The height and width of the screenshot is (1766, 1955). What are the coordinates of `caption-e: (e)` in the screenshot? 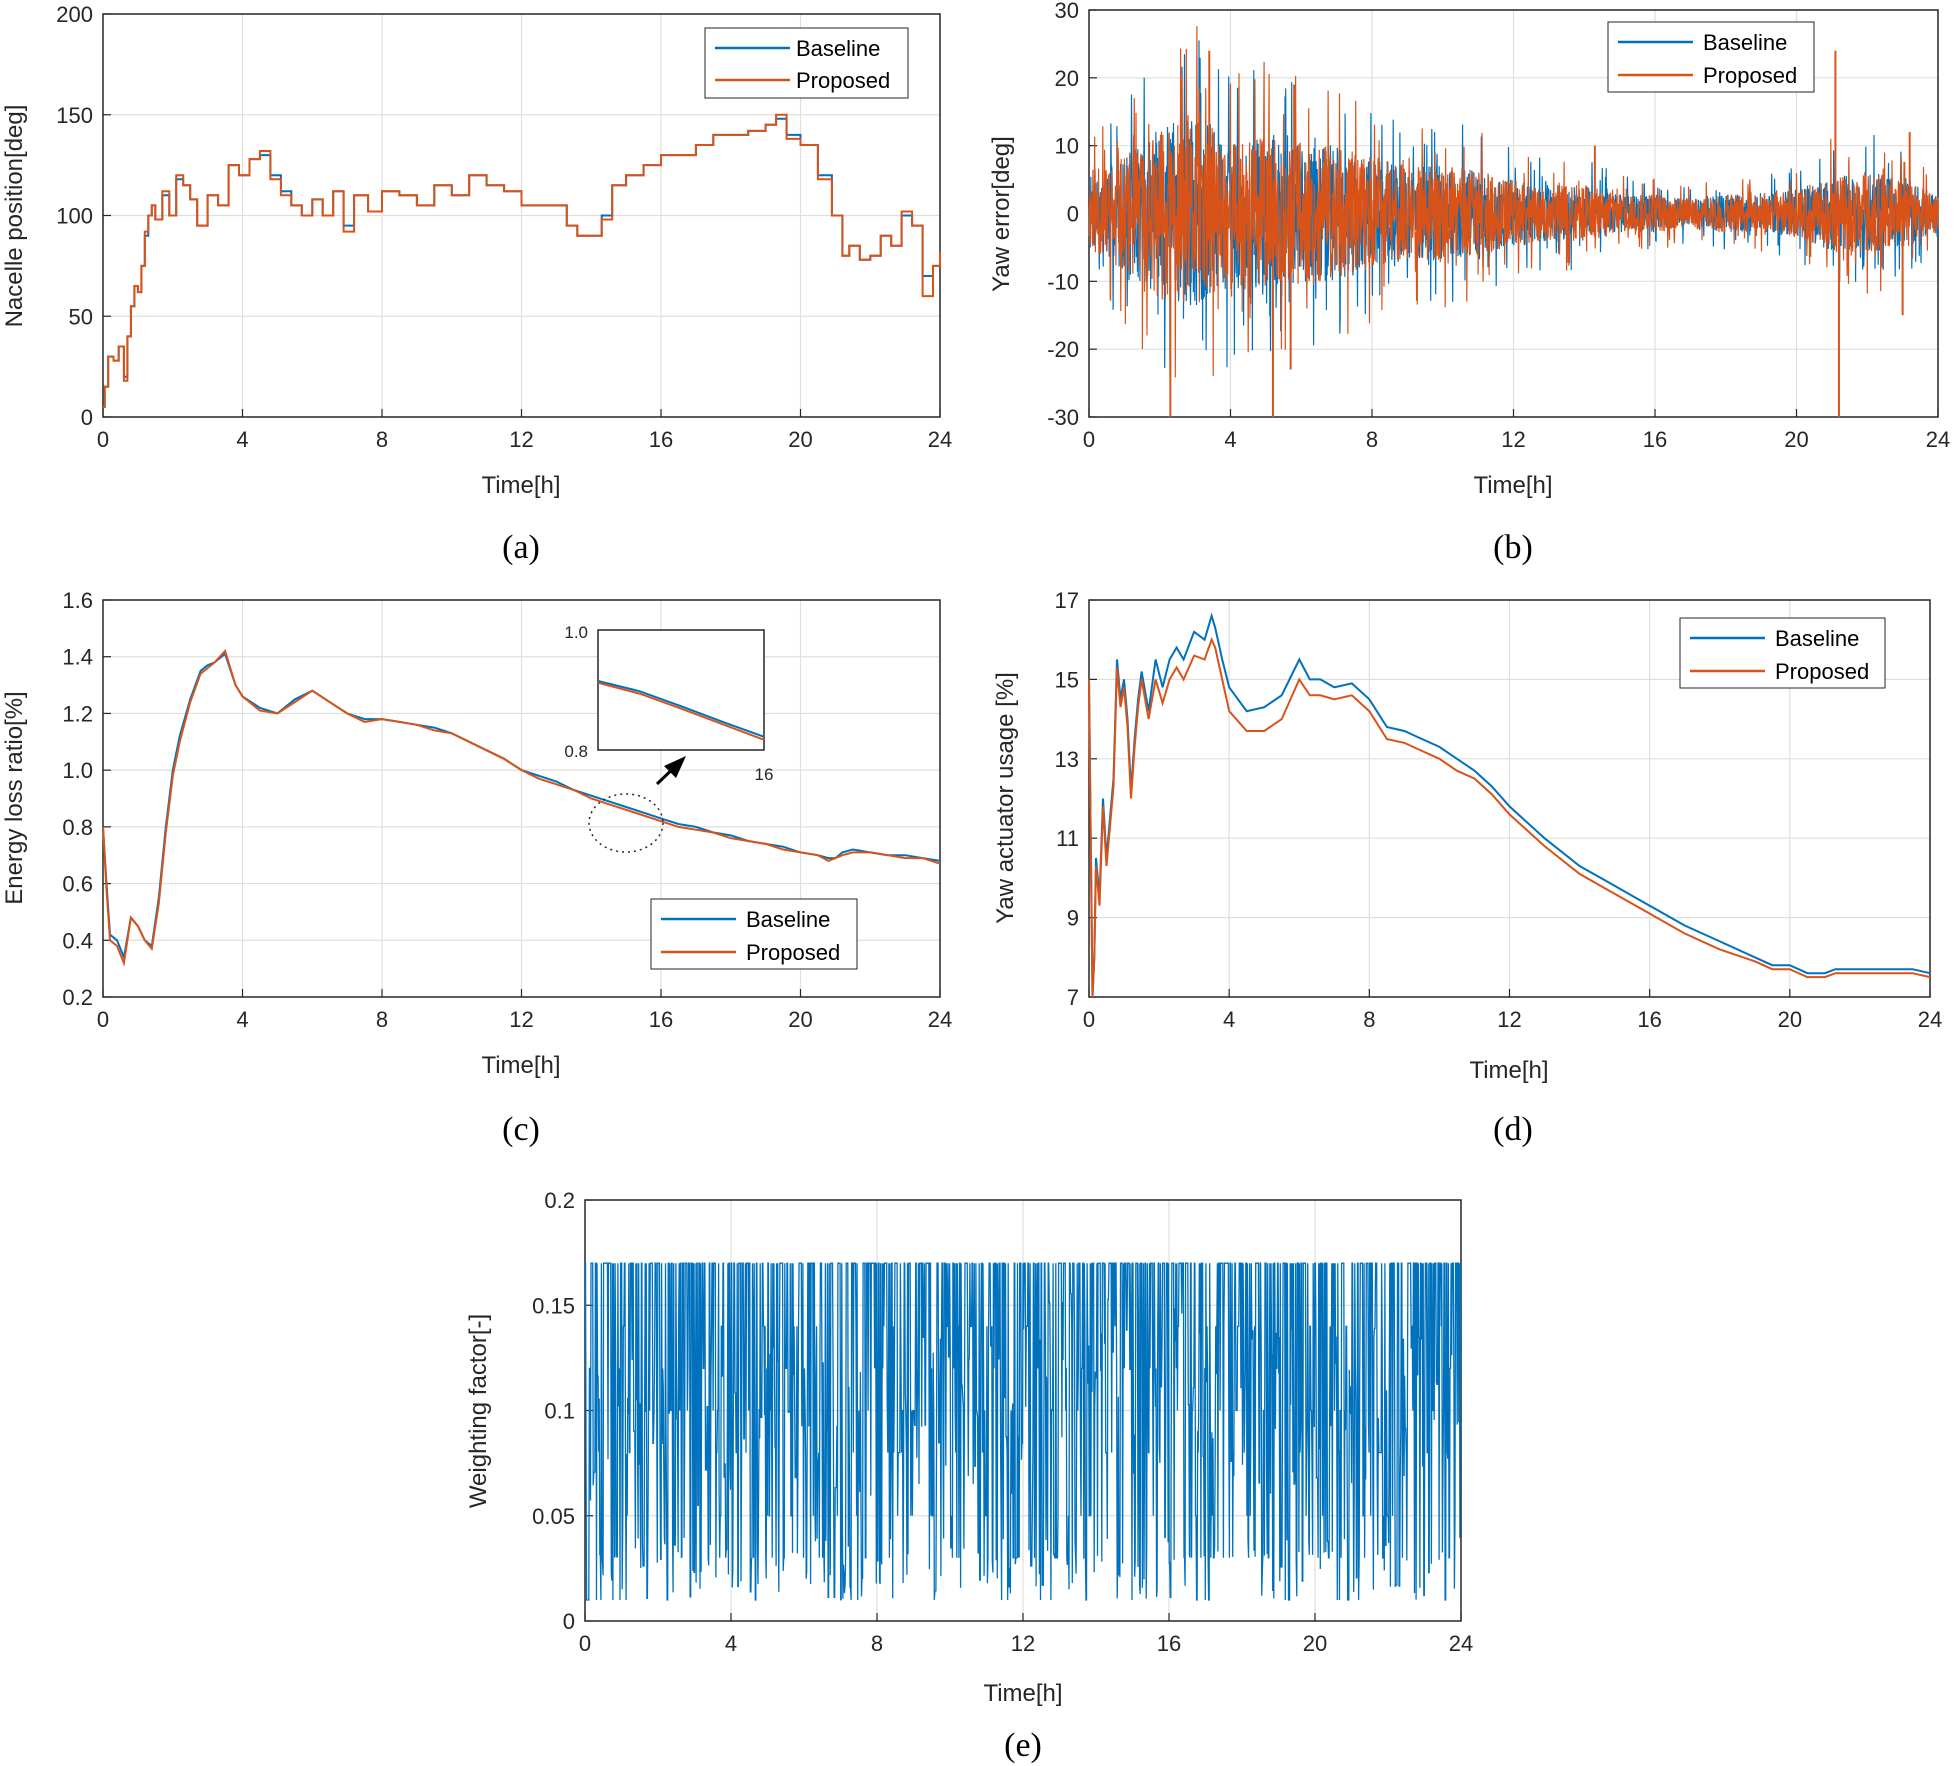 It's located at (1023, 1745).